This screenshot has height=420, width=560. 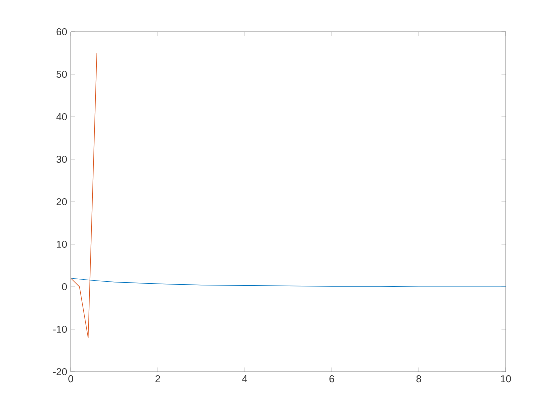 What do you see at coordinates (60, 372) in the screenshot?
I see `y-tick-label: -20` at bounding box center [60, 372].